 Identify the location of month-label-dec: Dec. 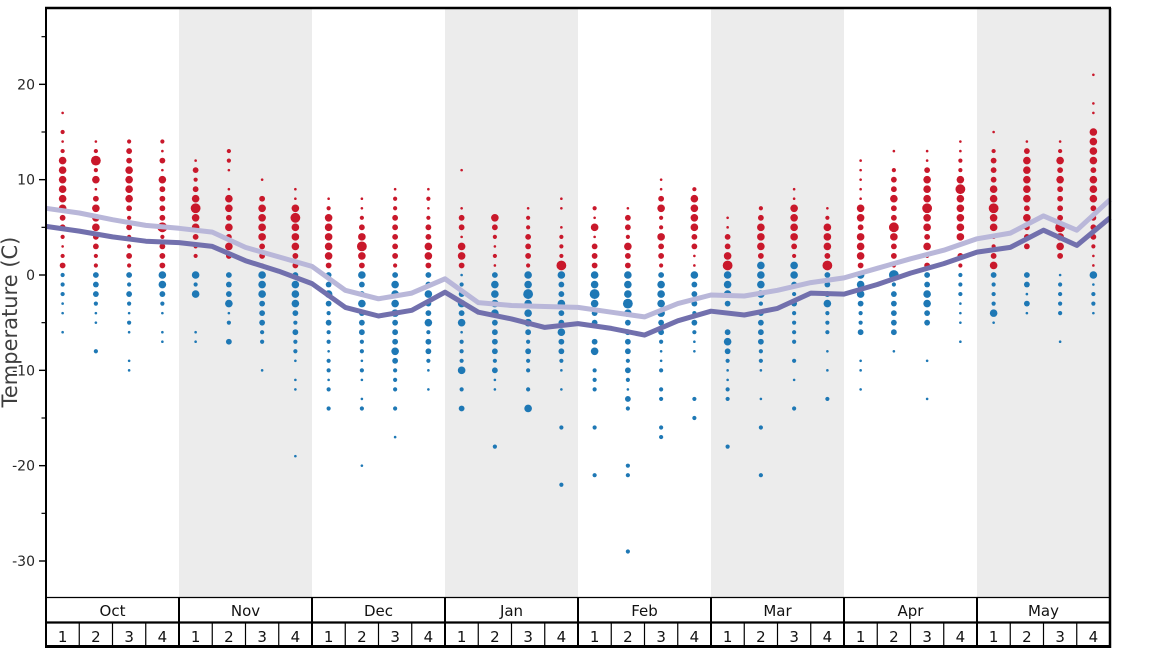
(378, 611).